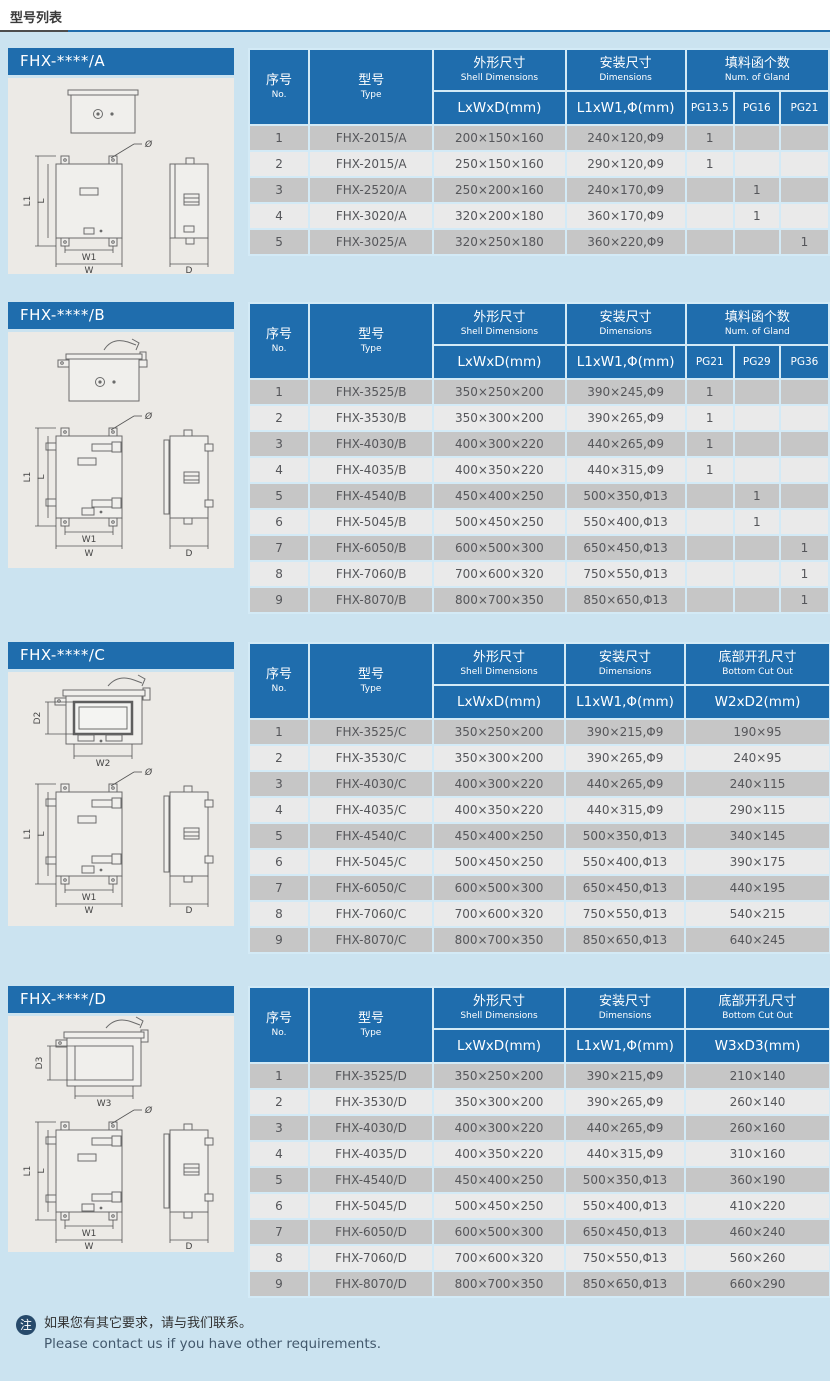  What do you see at coordinates (118, 795) in the screenshot?
I see `technical-drawing-c: D2 W2 L1 L` at bounding box center [118, 795].